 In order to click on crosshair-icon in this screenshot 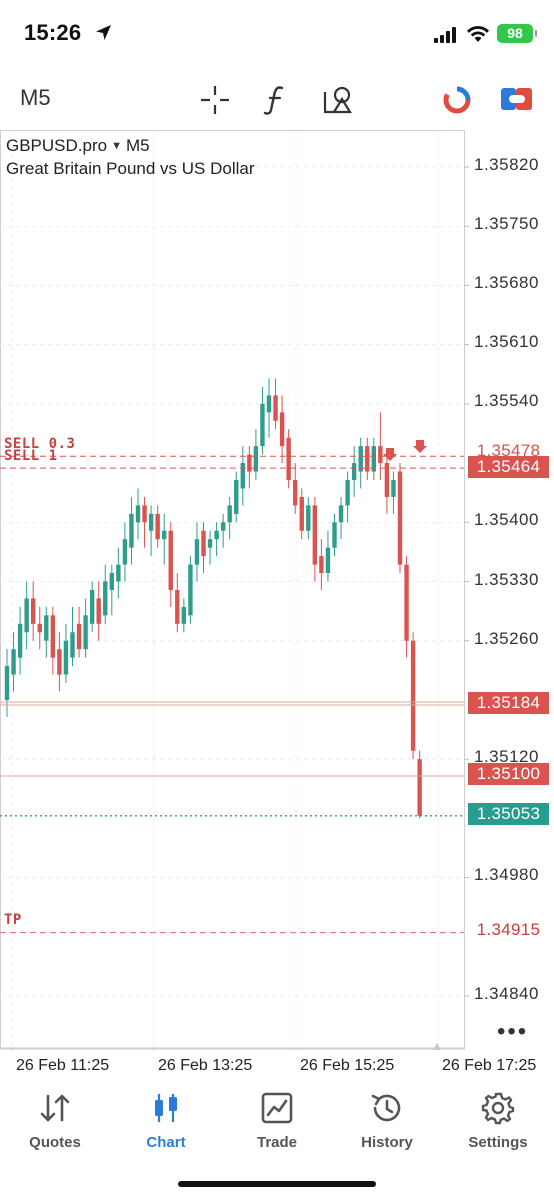, I will do `click(215, 100)`.